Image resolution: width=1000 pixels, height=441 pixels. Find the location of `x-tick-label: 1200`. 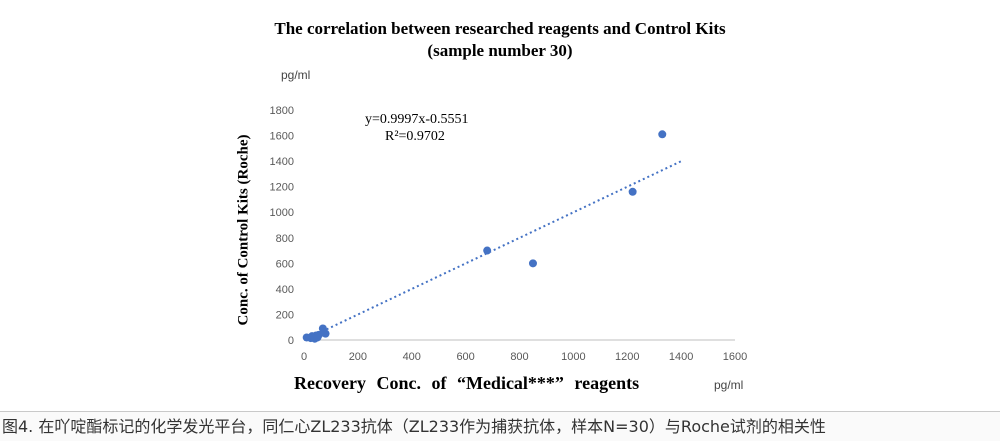

x-tick-label: 1200 is located at coordinates (627, 357).